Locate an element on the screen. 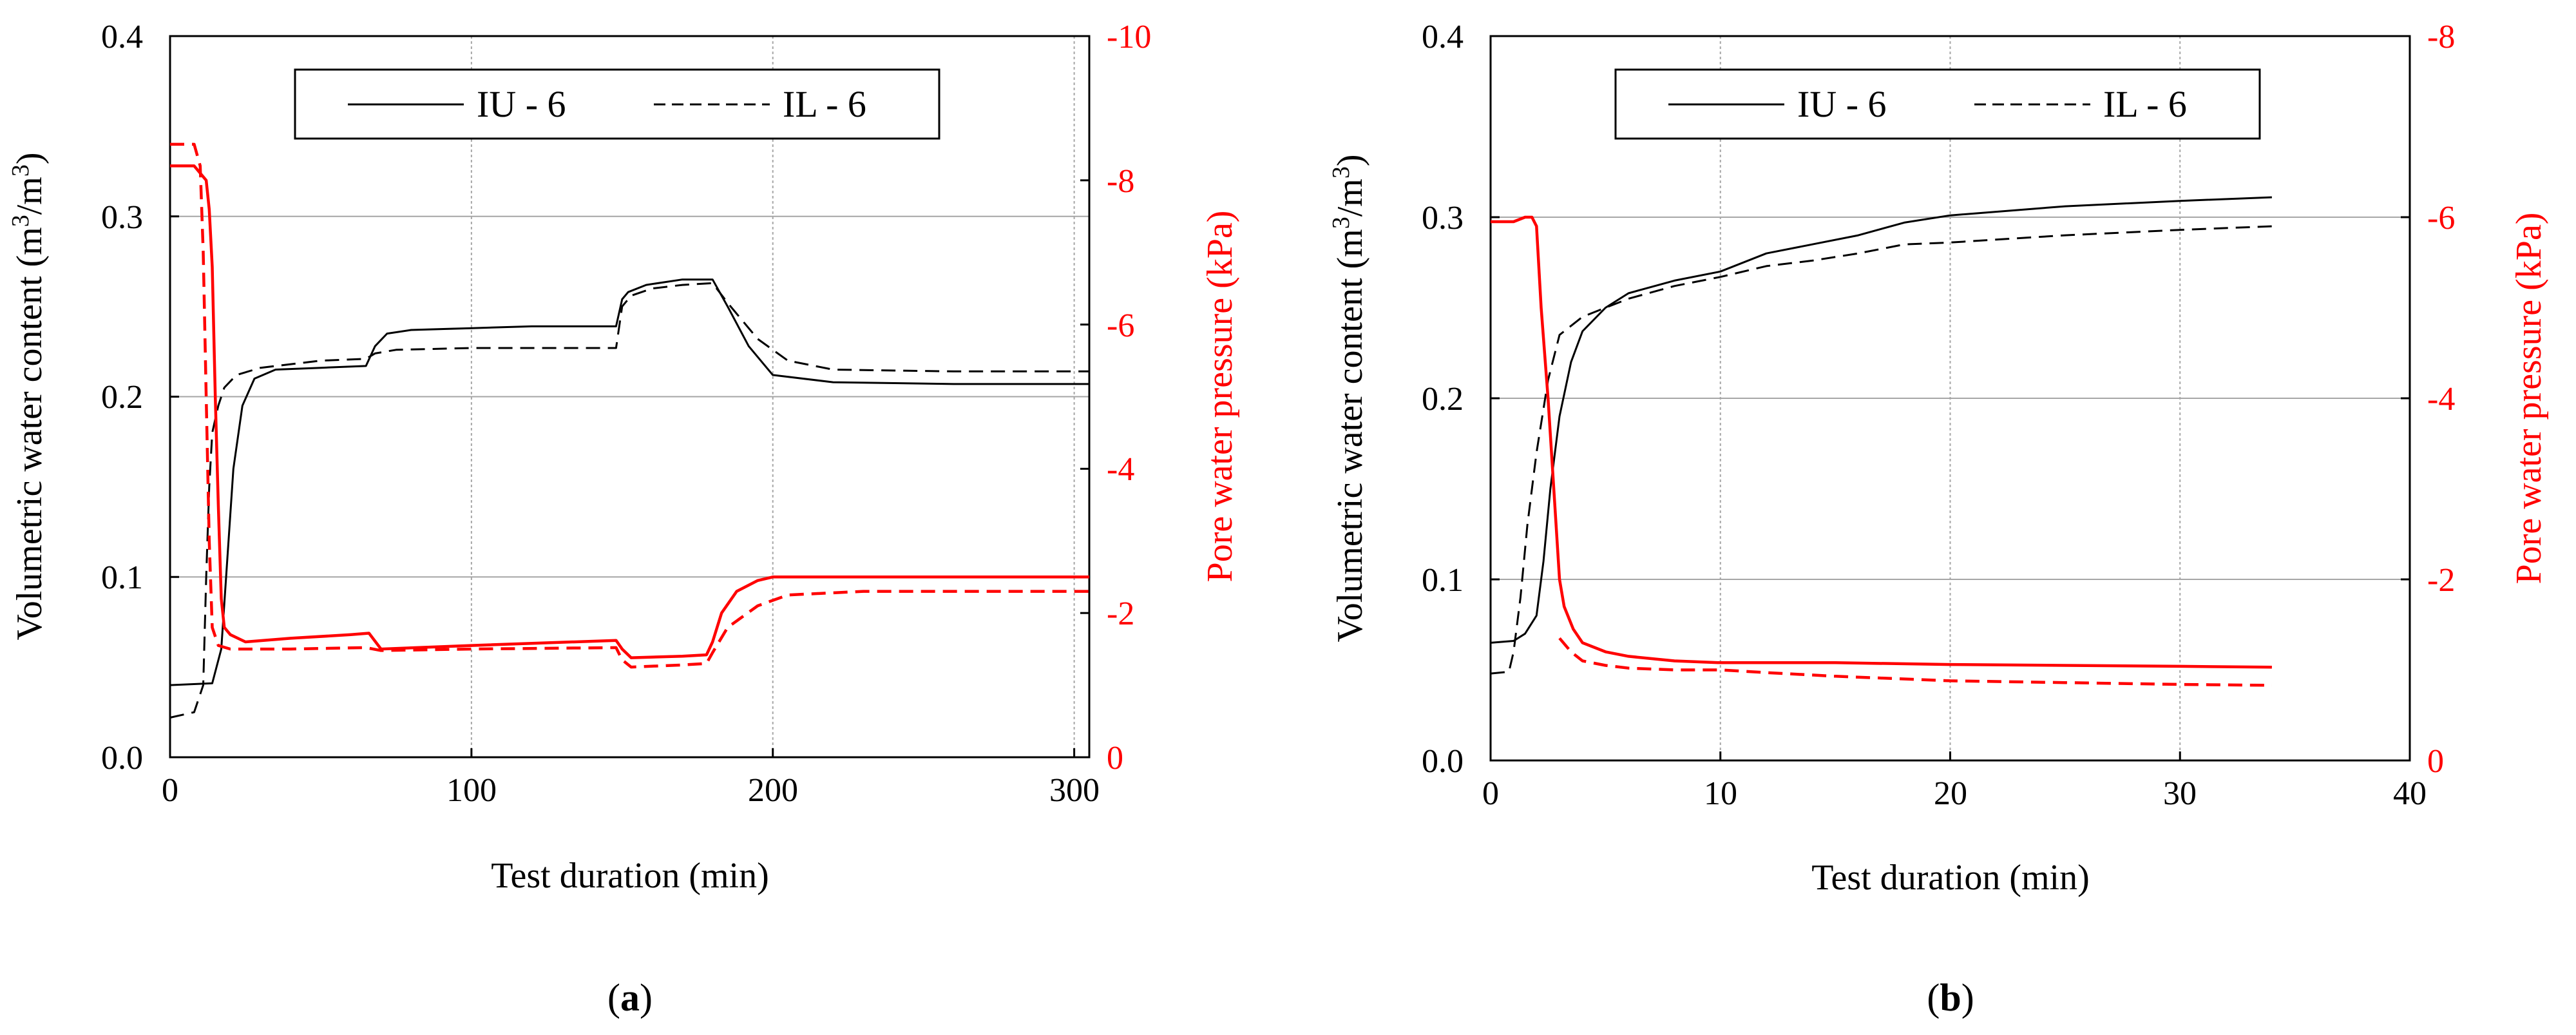 This screenshot has height=1035, width=2576. panel-label: (b) is located at coordinates (1950, 998).